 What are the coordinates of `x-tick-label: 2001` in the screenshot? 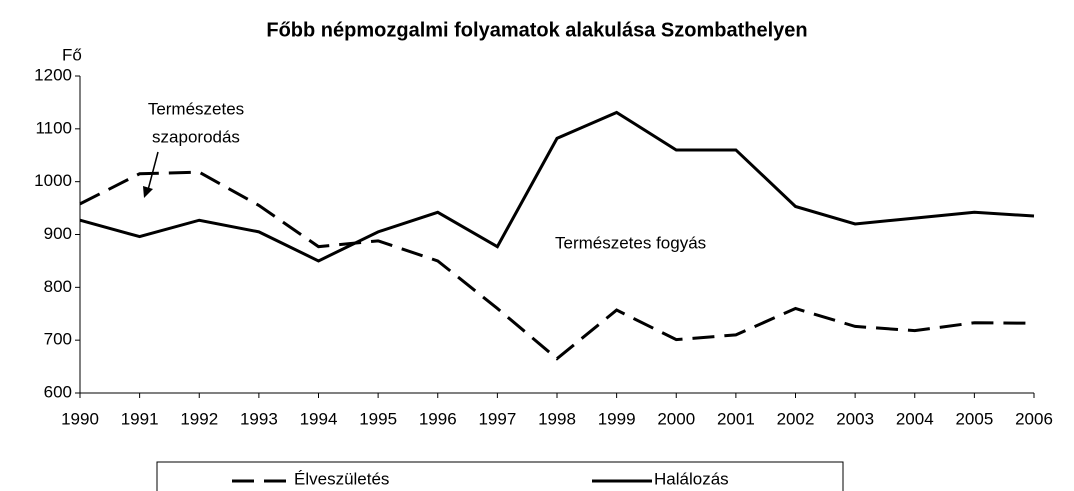 It's located at (736, 418).